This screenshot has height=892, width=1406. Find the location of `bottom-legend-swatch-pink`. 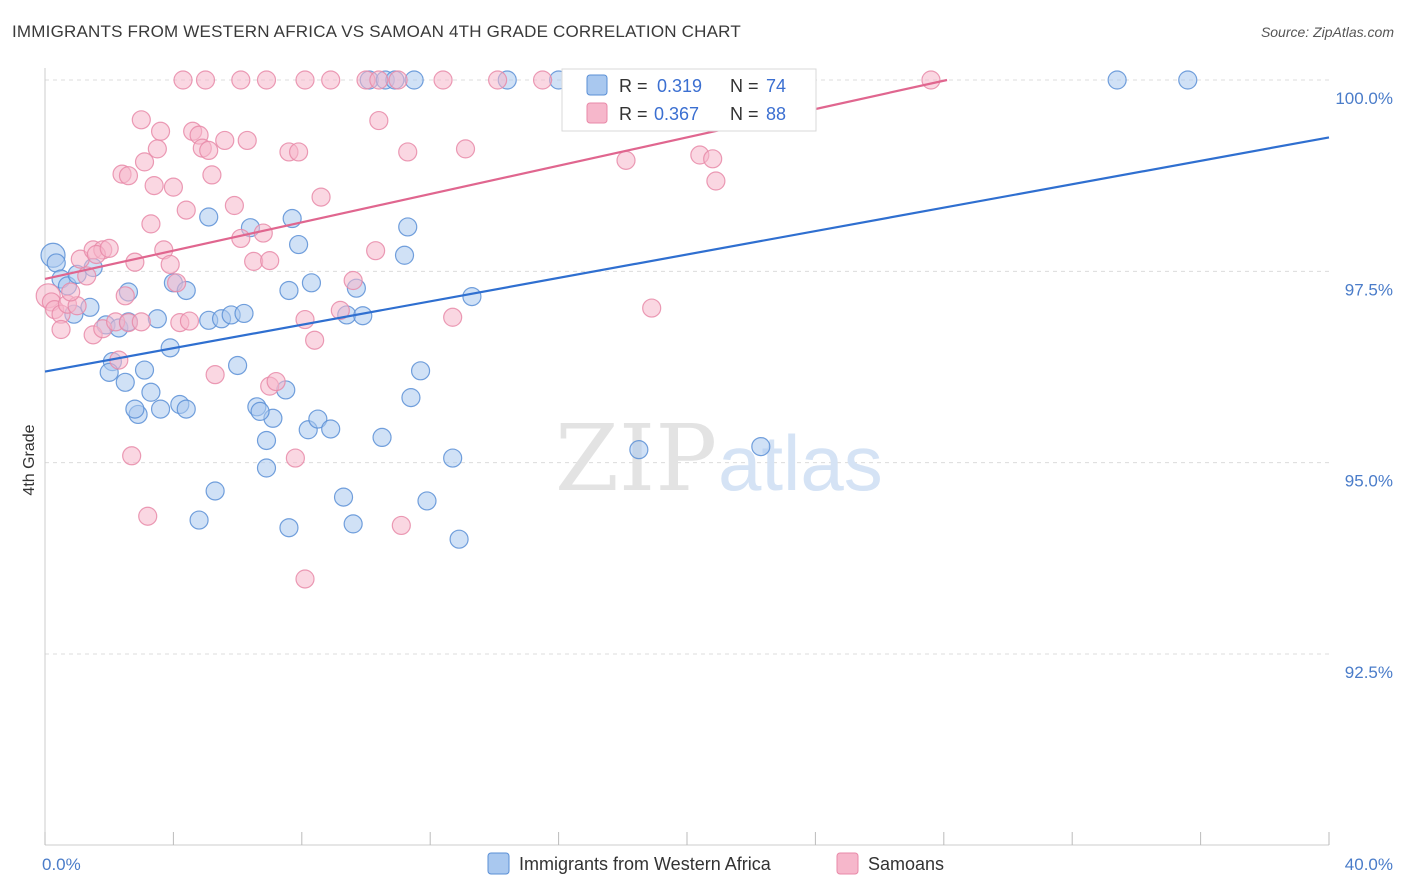

bottom-legend-swatch-pink is located at coordinates (847, 863).